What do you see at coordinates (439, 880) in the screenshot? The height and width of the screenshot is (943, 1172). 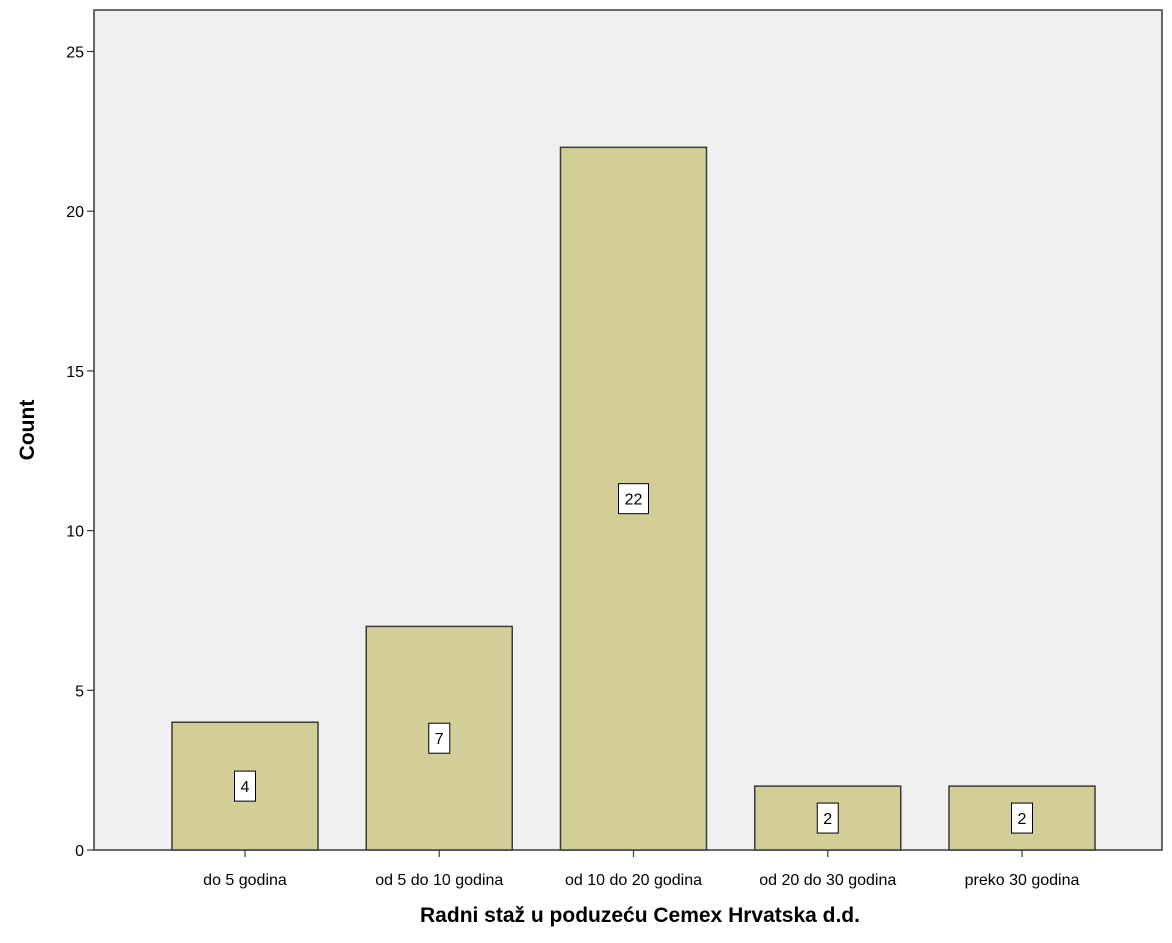 I see `x-tick-label: od 5 do 10 godina` at bounding box center [439, 880].